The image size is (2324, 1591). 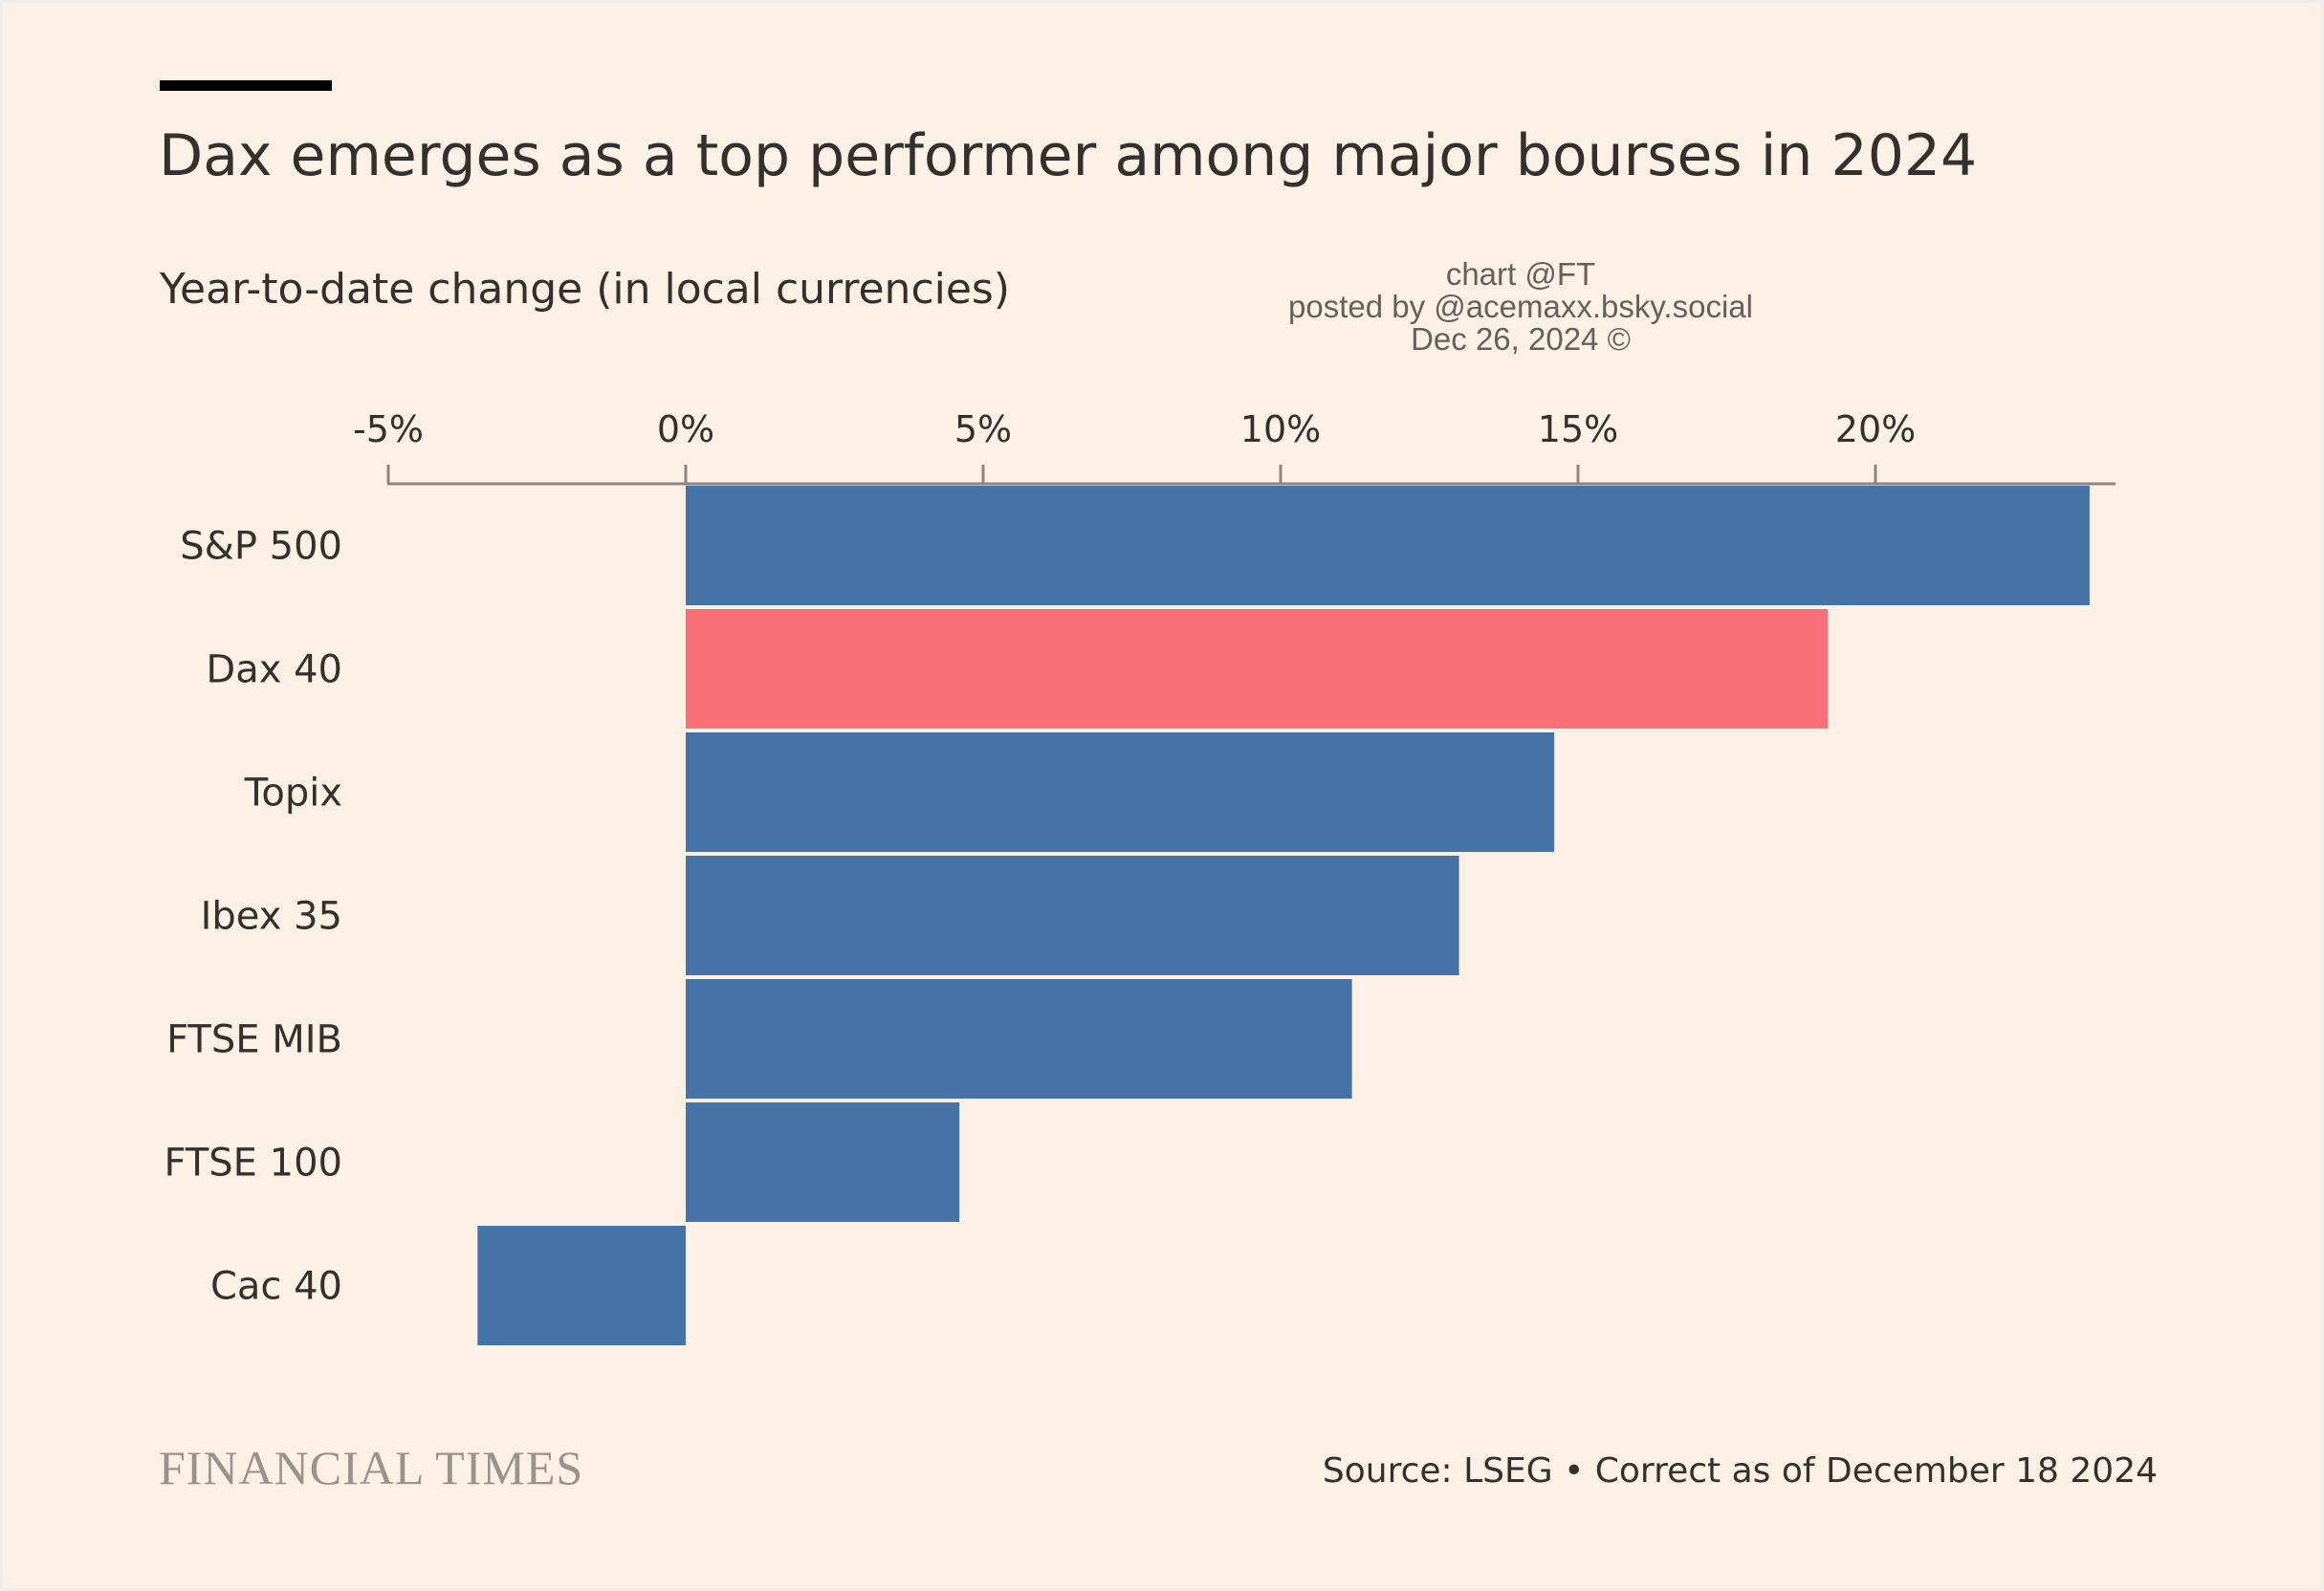 I want to click on category-label: Ibex 35, so click(x=271, y=917).